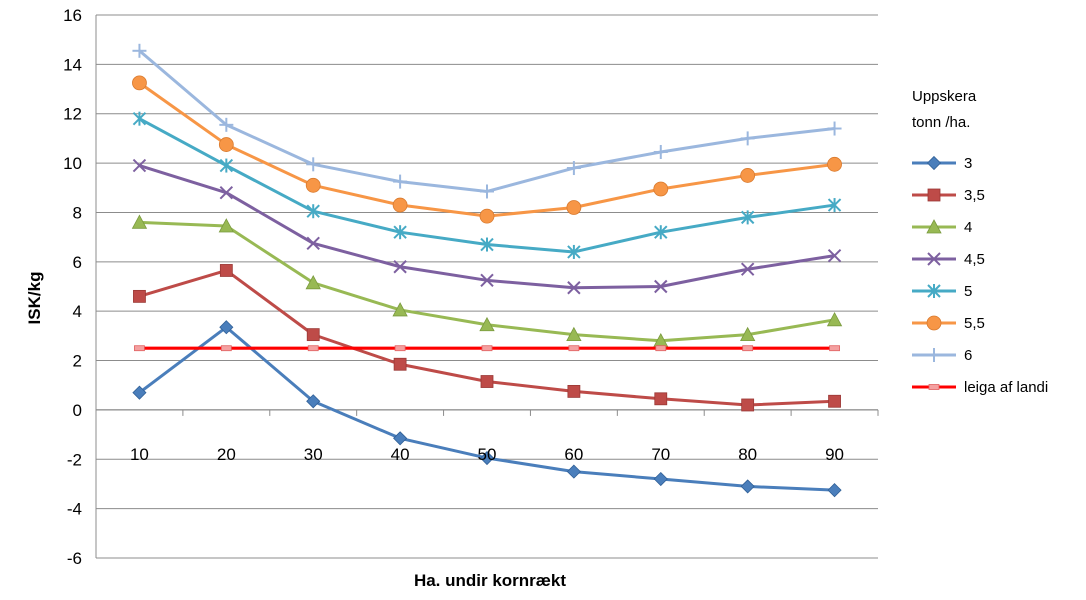 The width and height of the screenshot is (1086, 600). Describe the element at coordinates (77, 410) in the screenshot. I see `y-tick-label: 0` at that location.